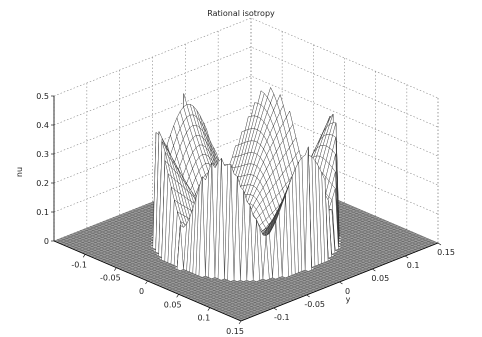  I want to click on x-tick-label: 0.15, so click(235, 331).